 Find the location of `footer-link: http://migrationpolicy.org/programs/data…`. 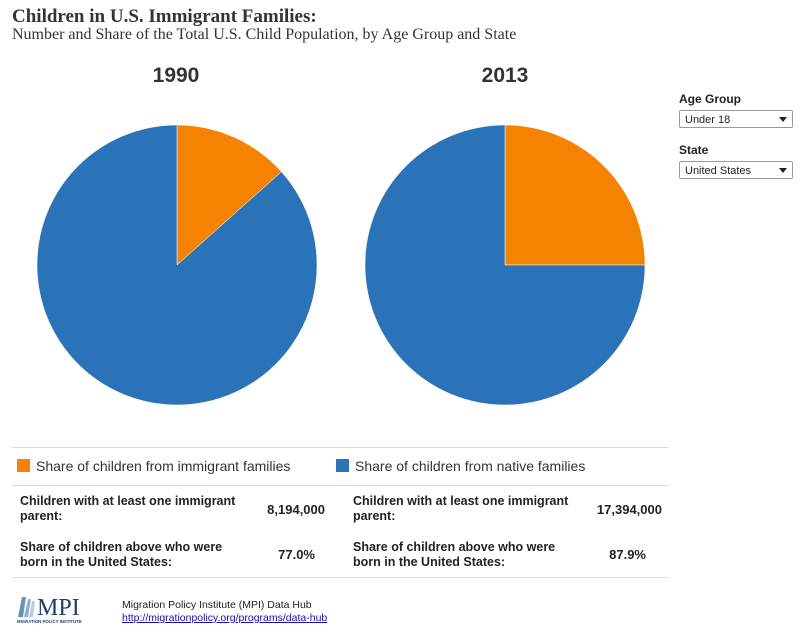

footer-link: http://migrationpolicy.org/programs/data… is located at coordinates (225, 618).